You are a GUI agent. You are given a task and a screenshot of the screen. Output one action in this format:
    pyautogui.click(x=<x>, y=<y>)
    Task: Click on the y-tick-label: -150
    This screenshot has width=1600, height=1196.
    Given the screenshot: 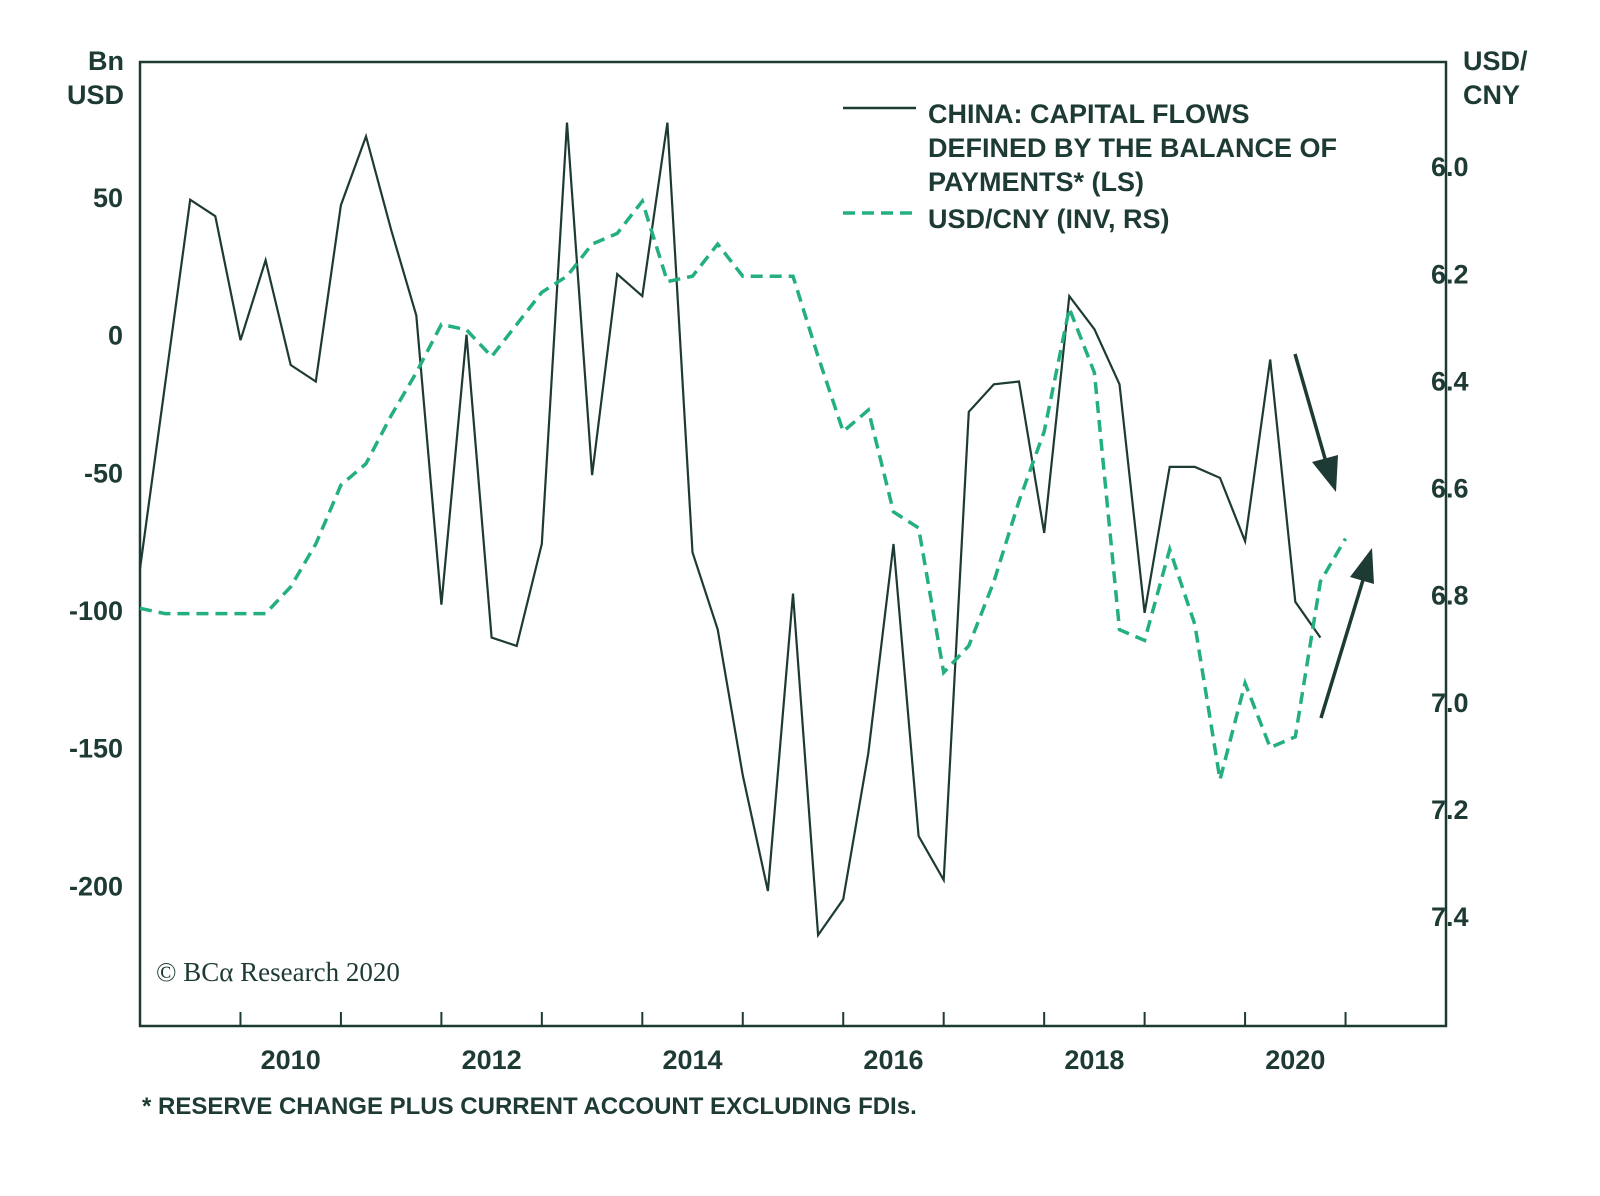 What is the action you would take?
    pyautogui.click(x=96, y=749)
    